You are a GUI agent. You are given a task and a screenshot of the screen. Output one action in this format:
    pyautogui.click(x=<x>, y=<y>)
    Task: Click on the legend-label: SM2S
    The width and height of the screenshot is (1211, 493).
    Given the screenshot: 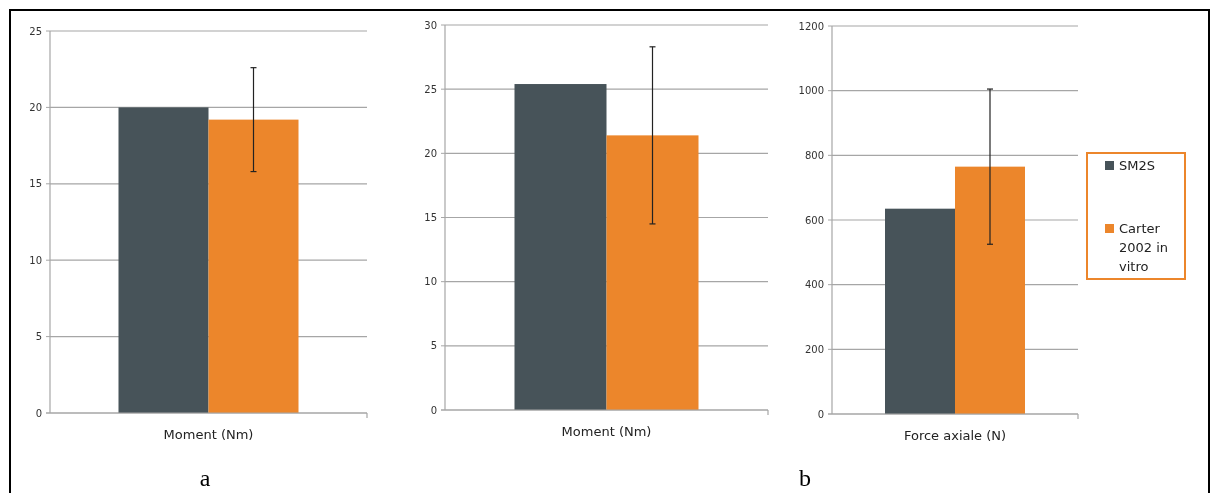 What is the action you would take?
    pyautogui.click(x=1137, y=165)
    